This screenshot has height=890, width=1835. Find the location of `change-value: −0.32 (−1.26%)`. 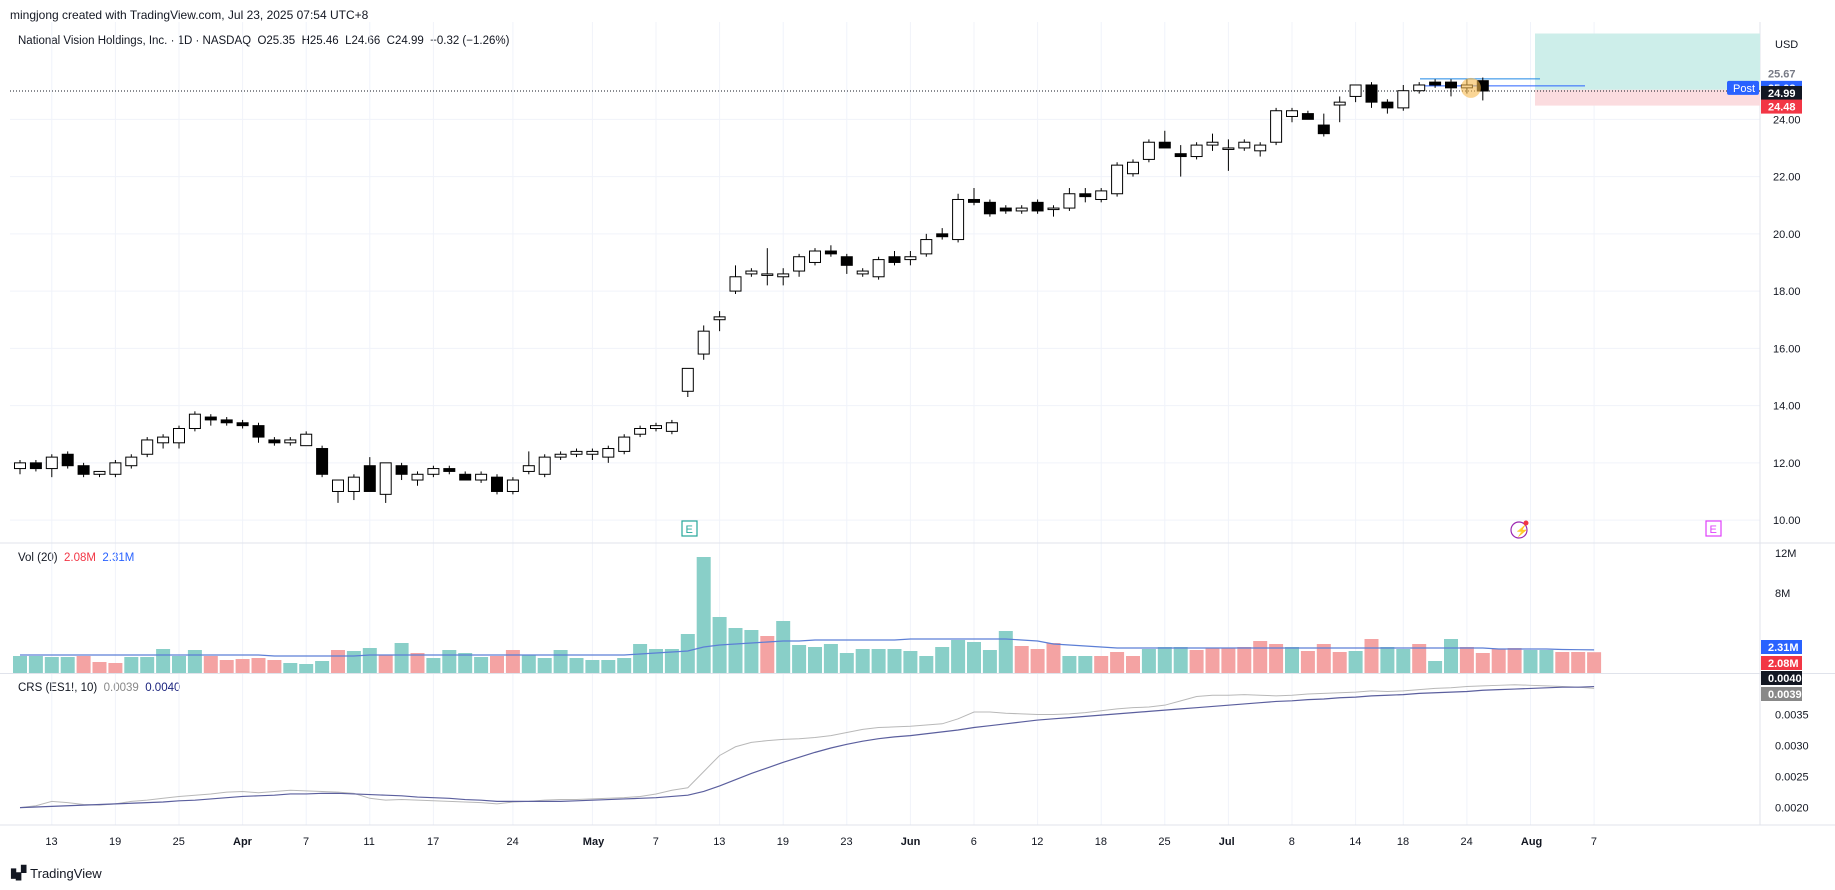

change-value: −0.32 (−1.26%) is located at coordinates (470, 41).